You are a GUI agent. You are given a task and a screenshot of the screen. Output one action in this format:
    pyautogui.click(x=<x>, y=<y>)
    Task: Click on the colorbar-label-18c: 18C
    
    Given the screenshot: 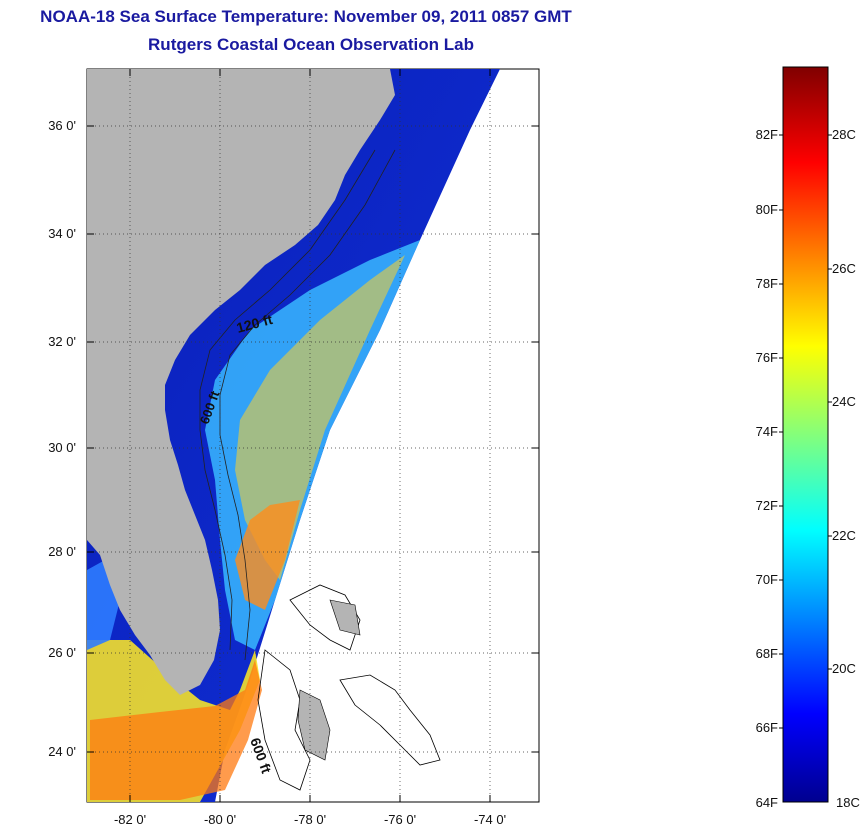 What is the action you would take?
    pyautogui.click(x=848, y=802)
    